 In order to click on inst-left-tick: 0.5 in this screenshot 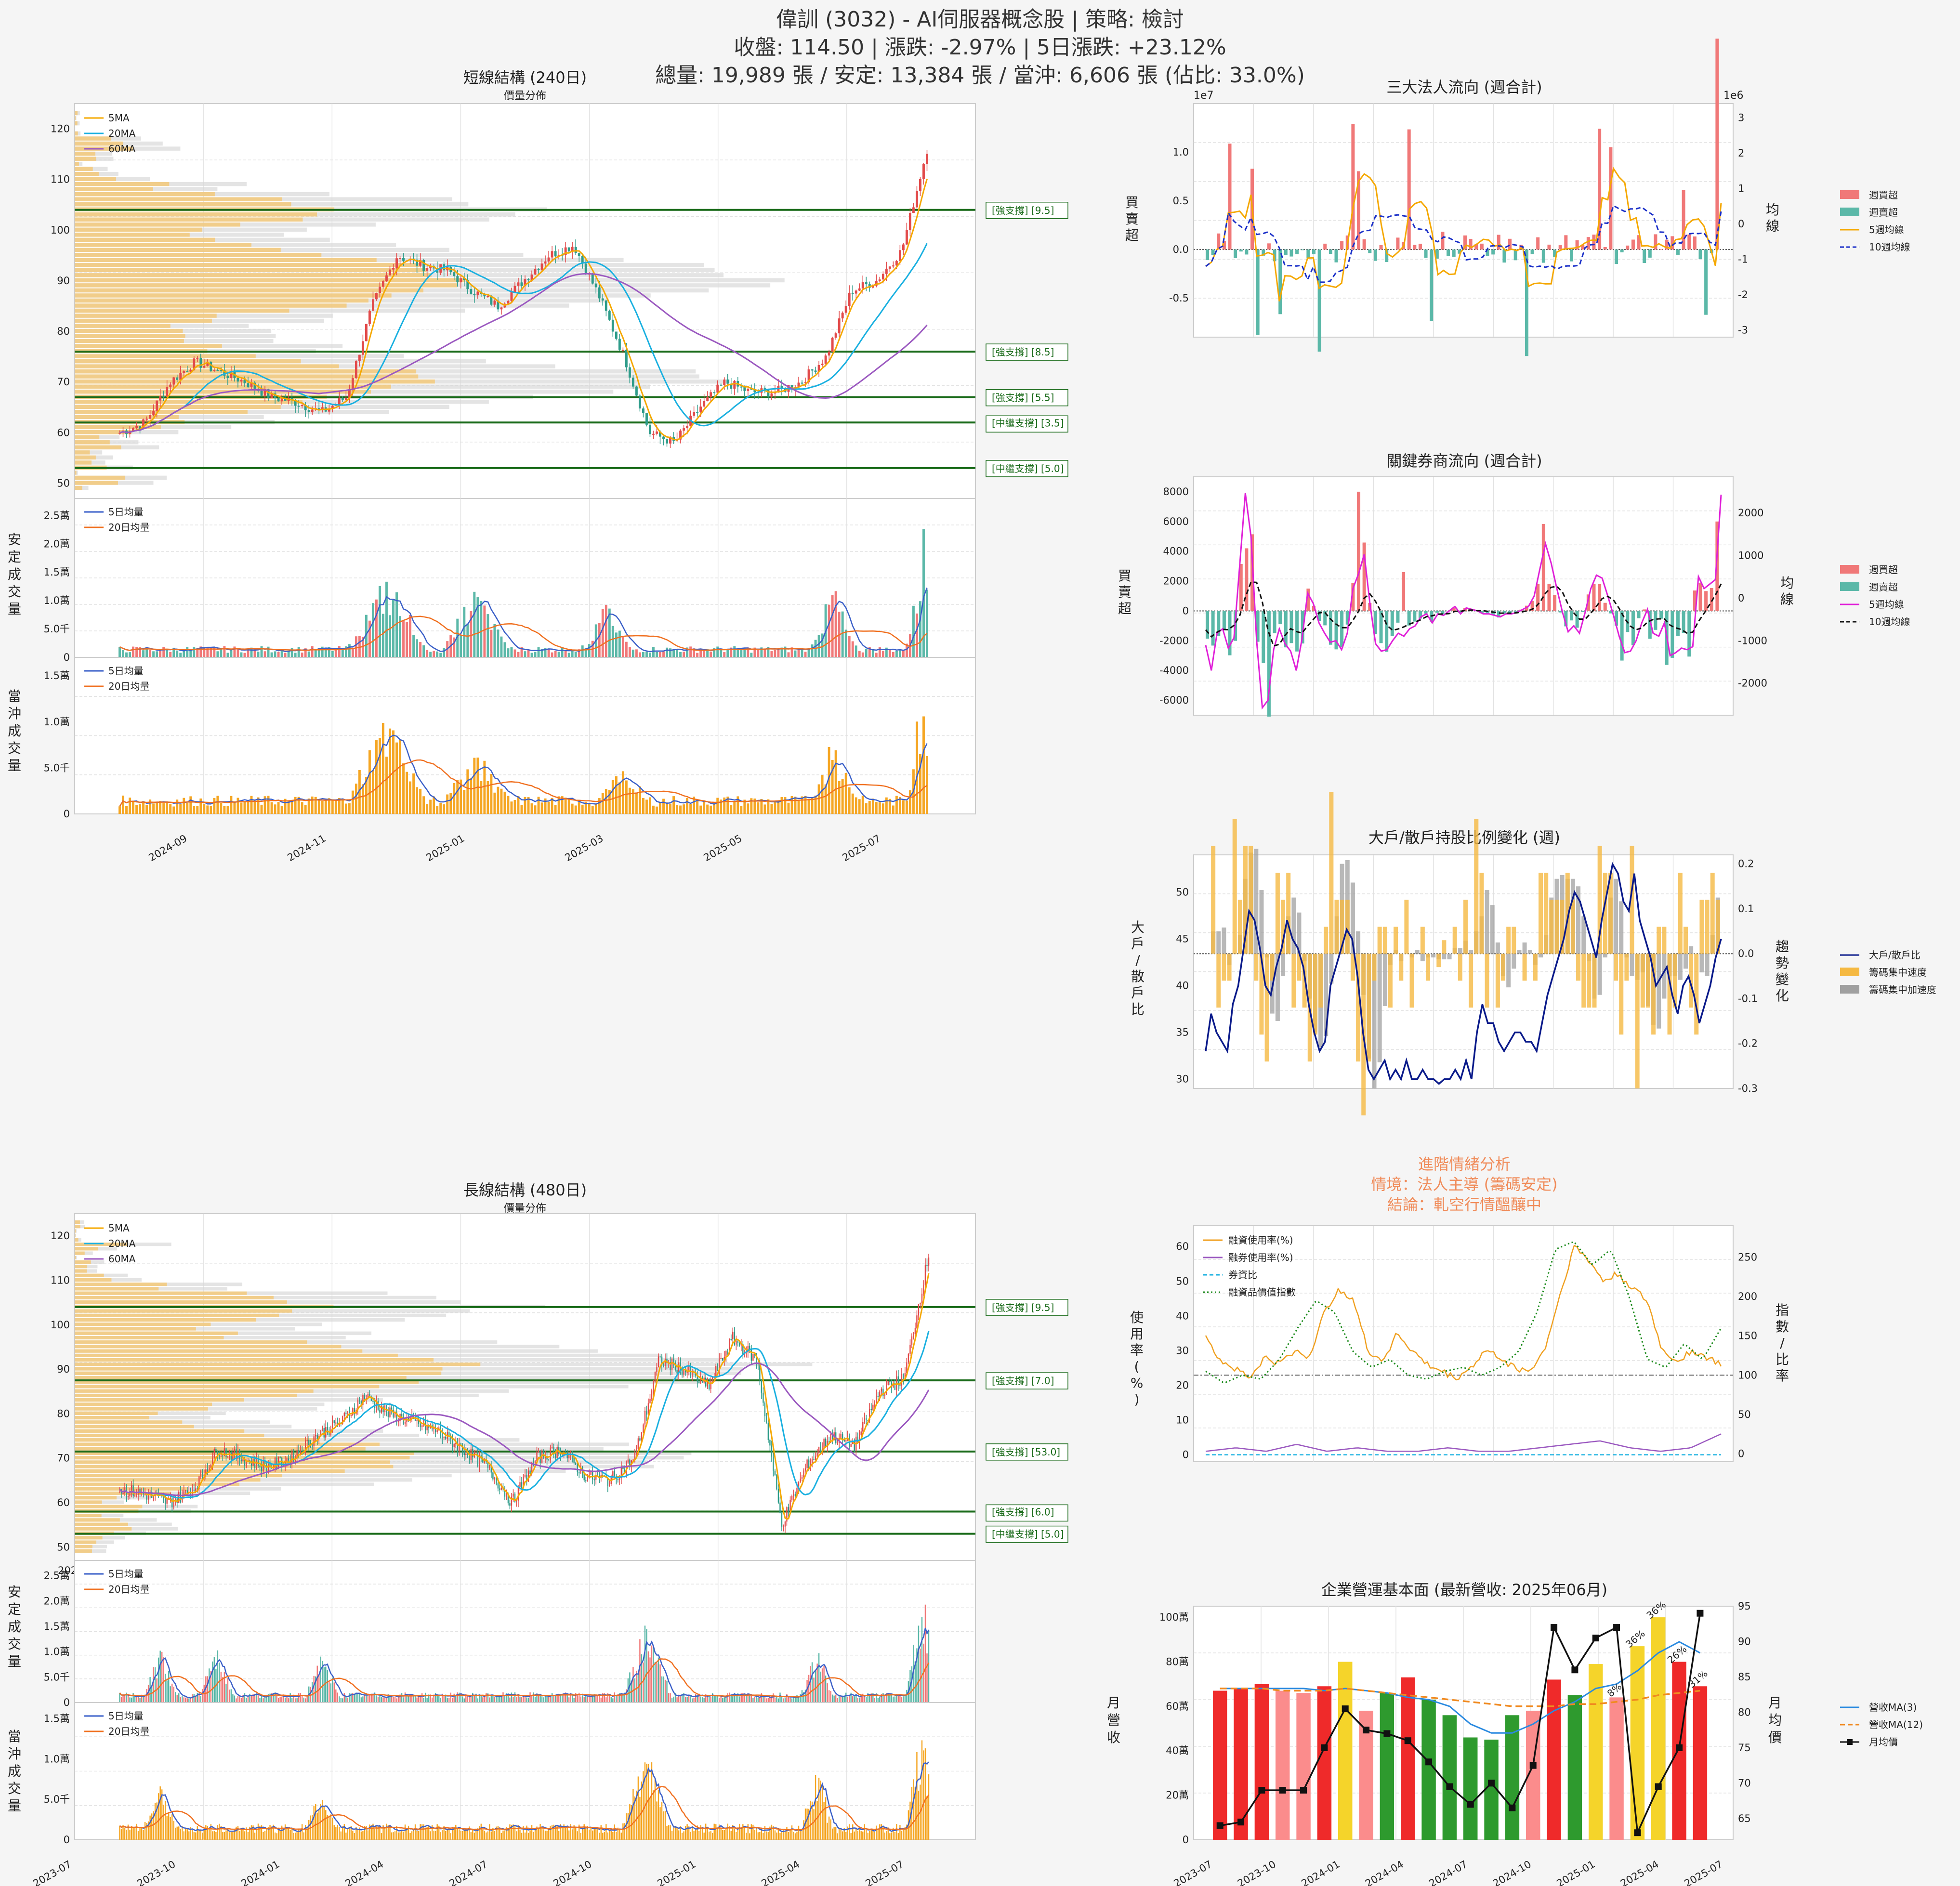, I will do `click(1181, 201)`.